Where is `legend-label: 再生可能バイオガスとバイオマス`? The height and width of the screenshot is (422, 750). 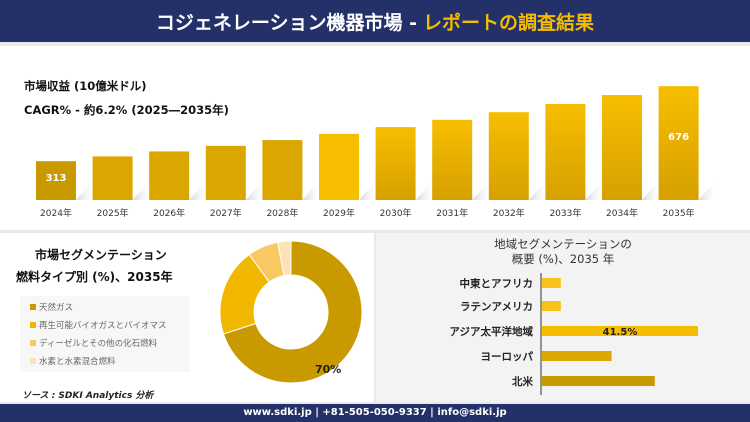 legend-label: 再生可能バイオガスとバイオマス is located at coordinates (103, 326).